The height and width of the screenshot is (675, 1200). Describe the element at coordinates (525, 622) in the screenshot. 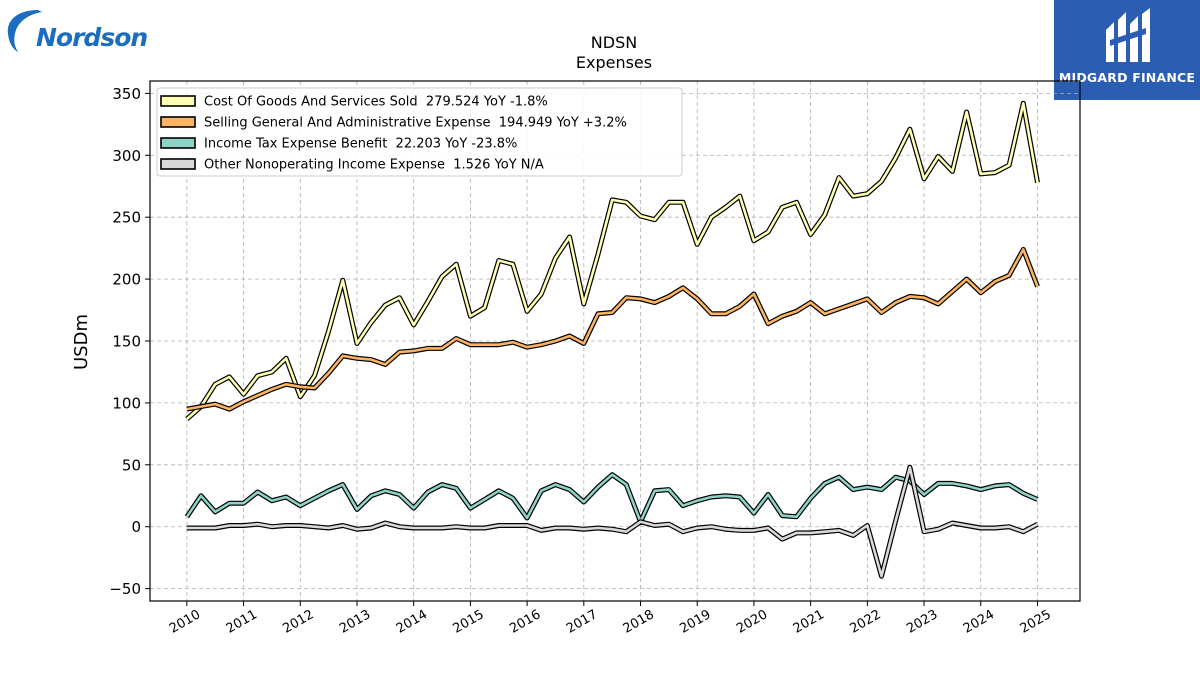

I see `x-tick-label: 2016` at that location.